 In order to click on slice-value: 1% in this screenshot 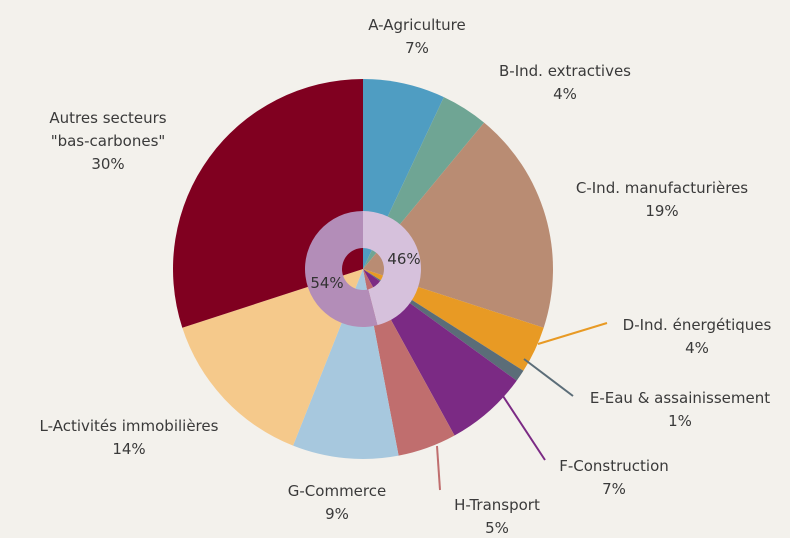, I will do `click(680, 421)`.